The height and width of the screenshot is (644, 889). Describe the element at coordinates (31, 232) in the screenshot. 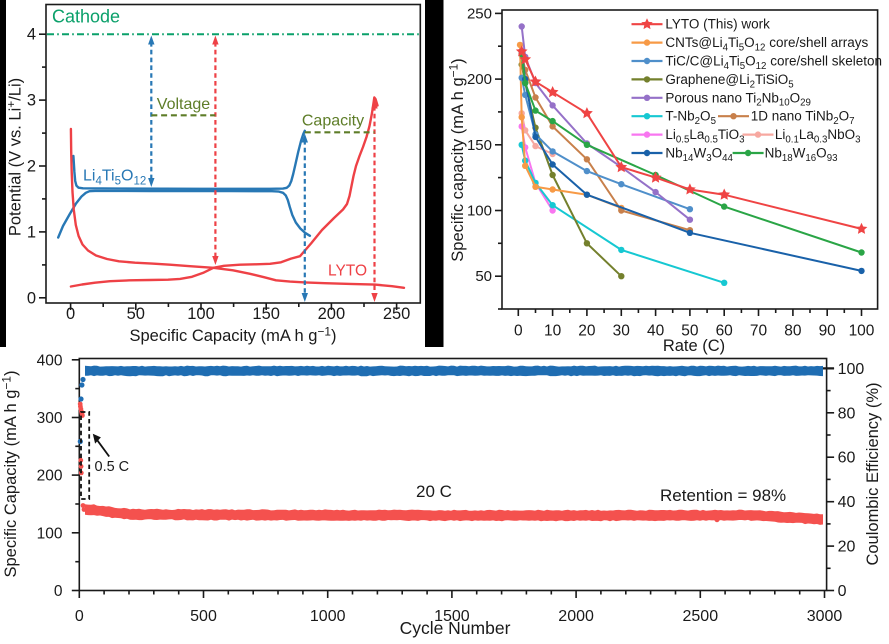

I see `svg-text: 1` at that location.